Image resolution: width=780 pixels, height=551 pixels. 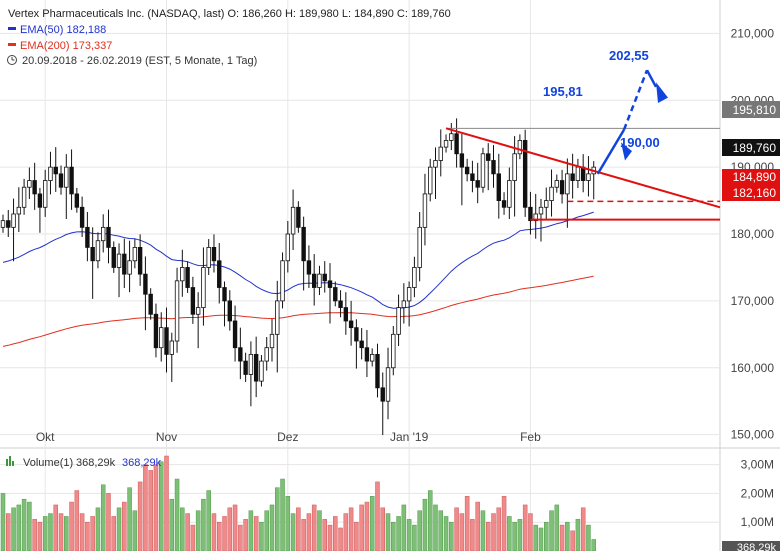 What do you see at coordinates (298, 311) in the screenshot?
I see `ema200-path` at bounding box center [298, 311].